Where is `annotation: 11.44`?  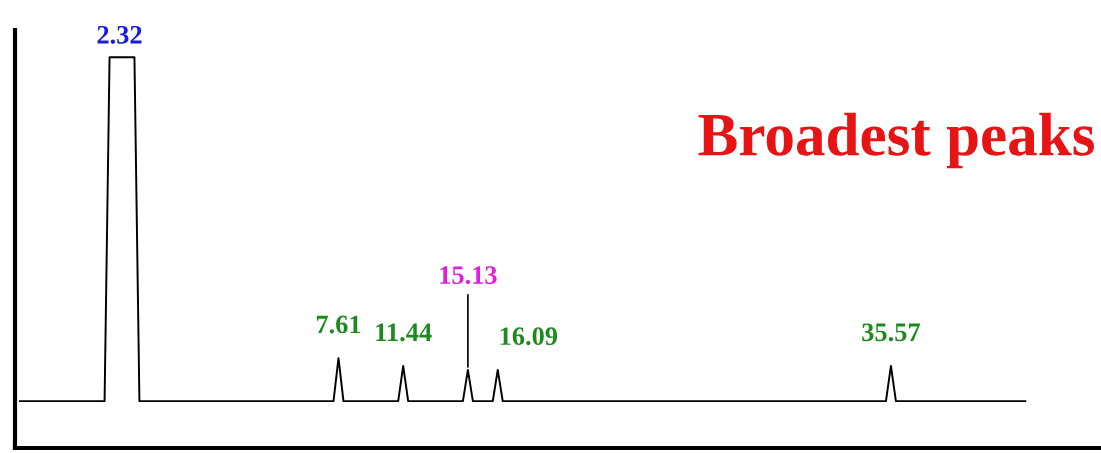
annotation: 11.44 is located at coordinates (404, 332).